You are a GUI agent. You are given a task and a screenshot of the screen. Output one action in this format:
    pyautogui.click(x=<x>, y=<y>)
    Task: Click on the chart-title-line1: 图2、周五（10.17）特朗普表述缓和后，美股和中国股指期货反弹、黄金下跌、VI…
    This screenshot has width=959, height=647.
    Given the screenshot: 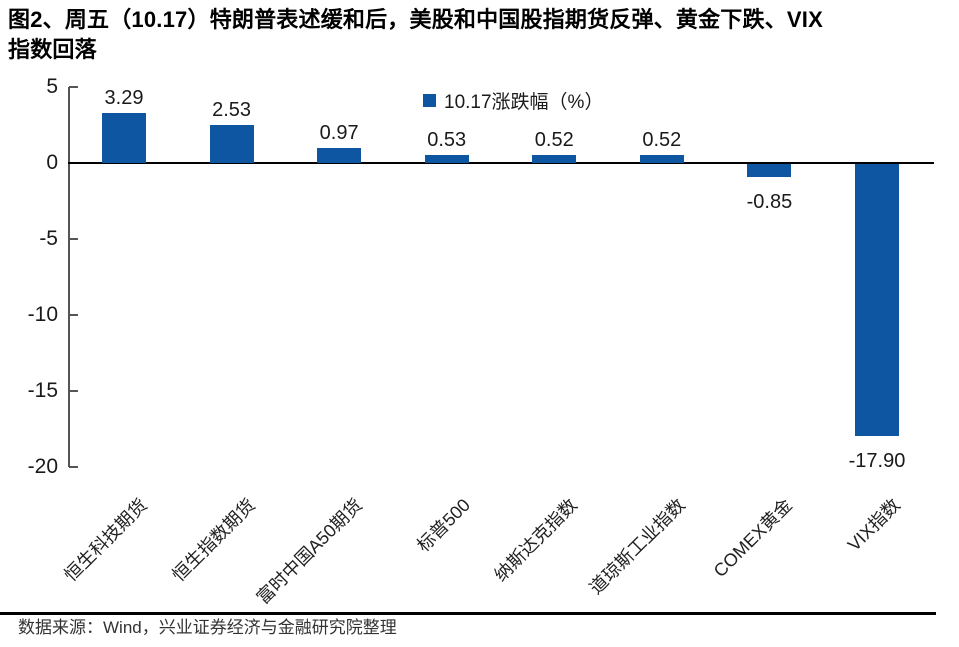 What is the action you would take?
    pyautogui.click(x=415, y=19)
    